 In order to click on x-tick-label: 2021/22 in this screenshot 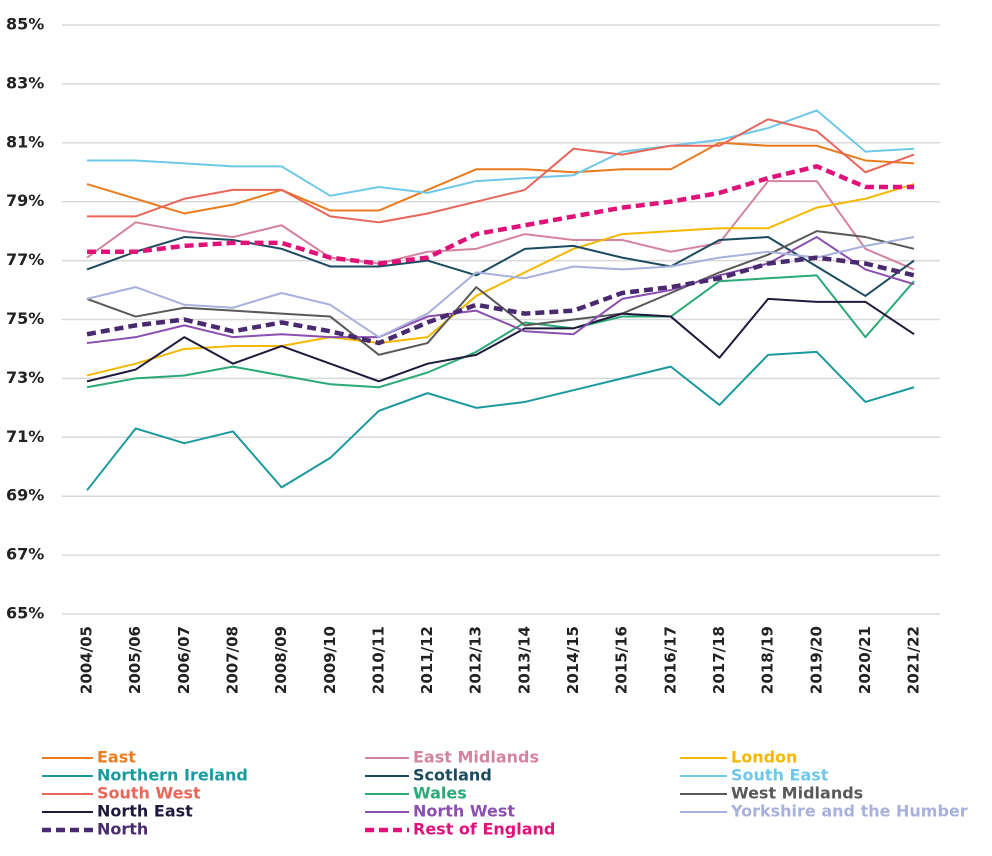, I will do `click(914, 660)`.